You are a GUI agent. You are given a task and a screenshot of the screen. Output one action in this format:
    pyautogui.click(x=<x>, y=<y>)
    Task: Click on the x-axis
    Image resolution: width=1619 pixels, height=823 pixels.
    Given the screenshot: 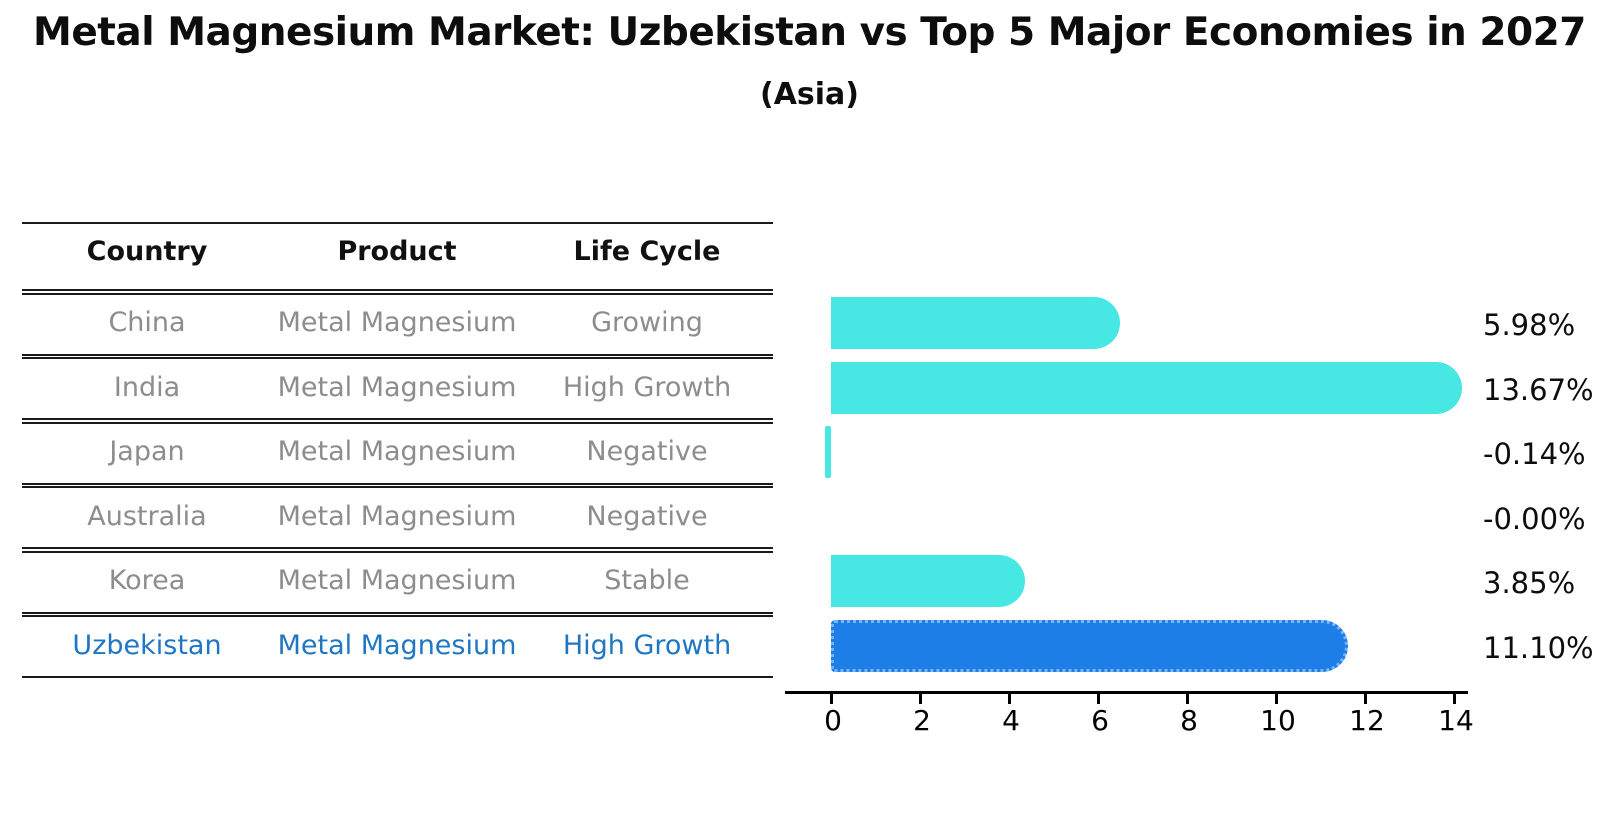 What is the action you would take?
    pyautogui.click(x=1126, y=692)
    